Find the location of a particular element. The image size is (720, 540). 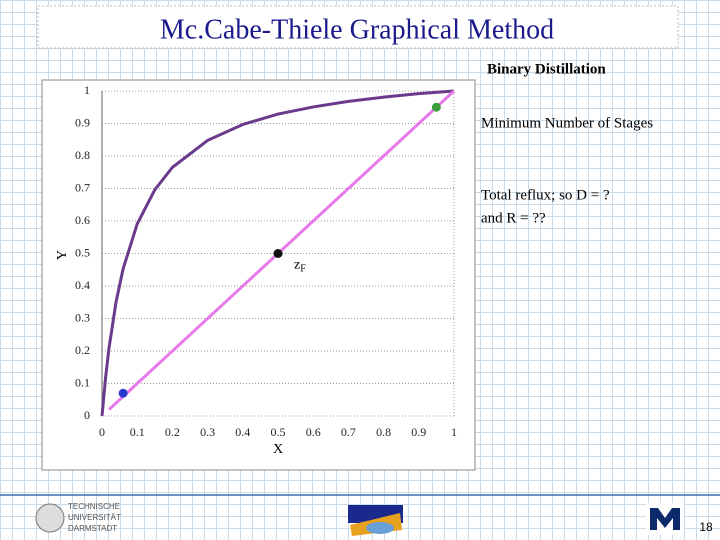

x-tick-label: 0.4 is located at coordinates (242, 432).